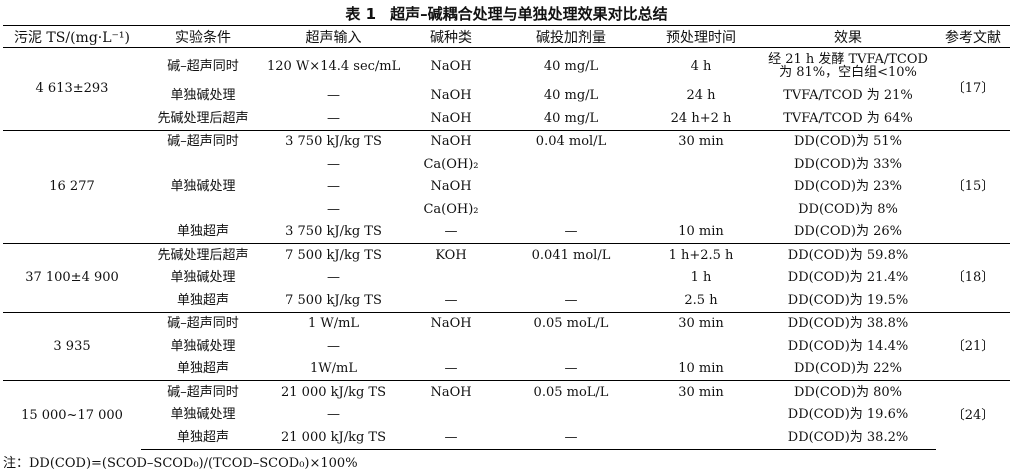  What do you see at coordinates (848, 141) in the screenshot?
I see `effect-cell: DD(COD)为 51%` at bounding box center [848, 141].